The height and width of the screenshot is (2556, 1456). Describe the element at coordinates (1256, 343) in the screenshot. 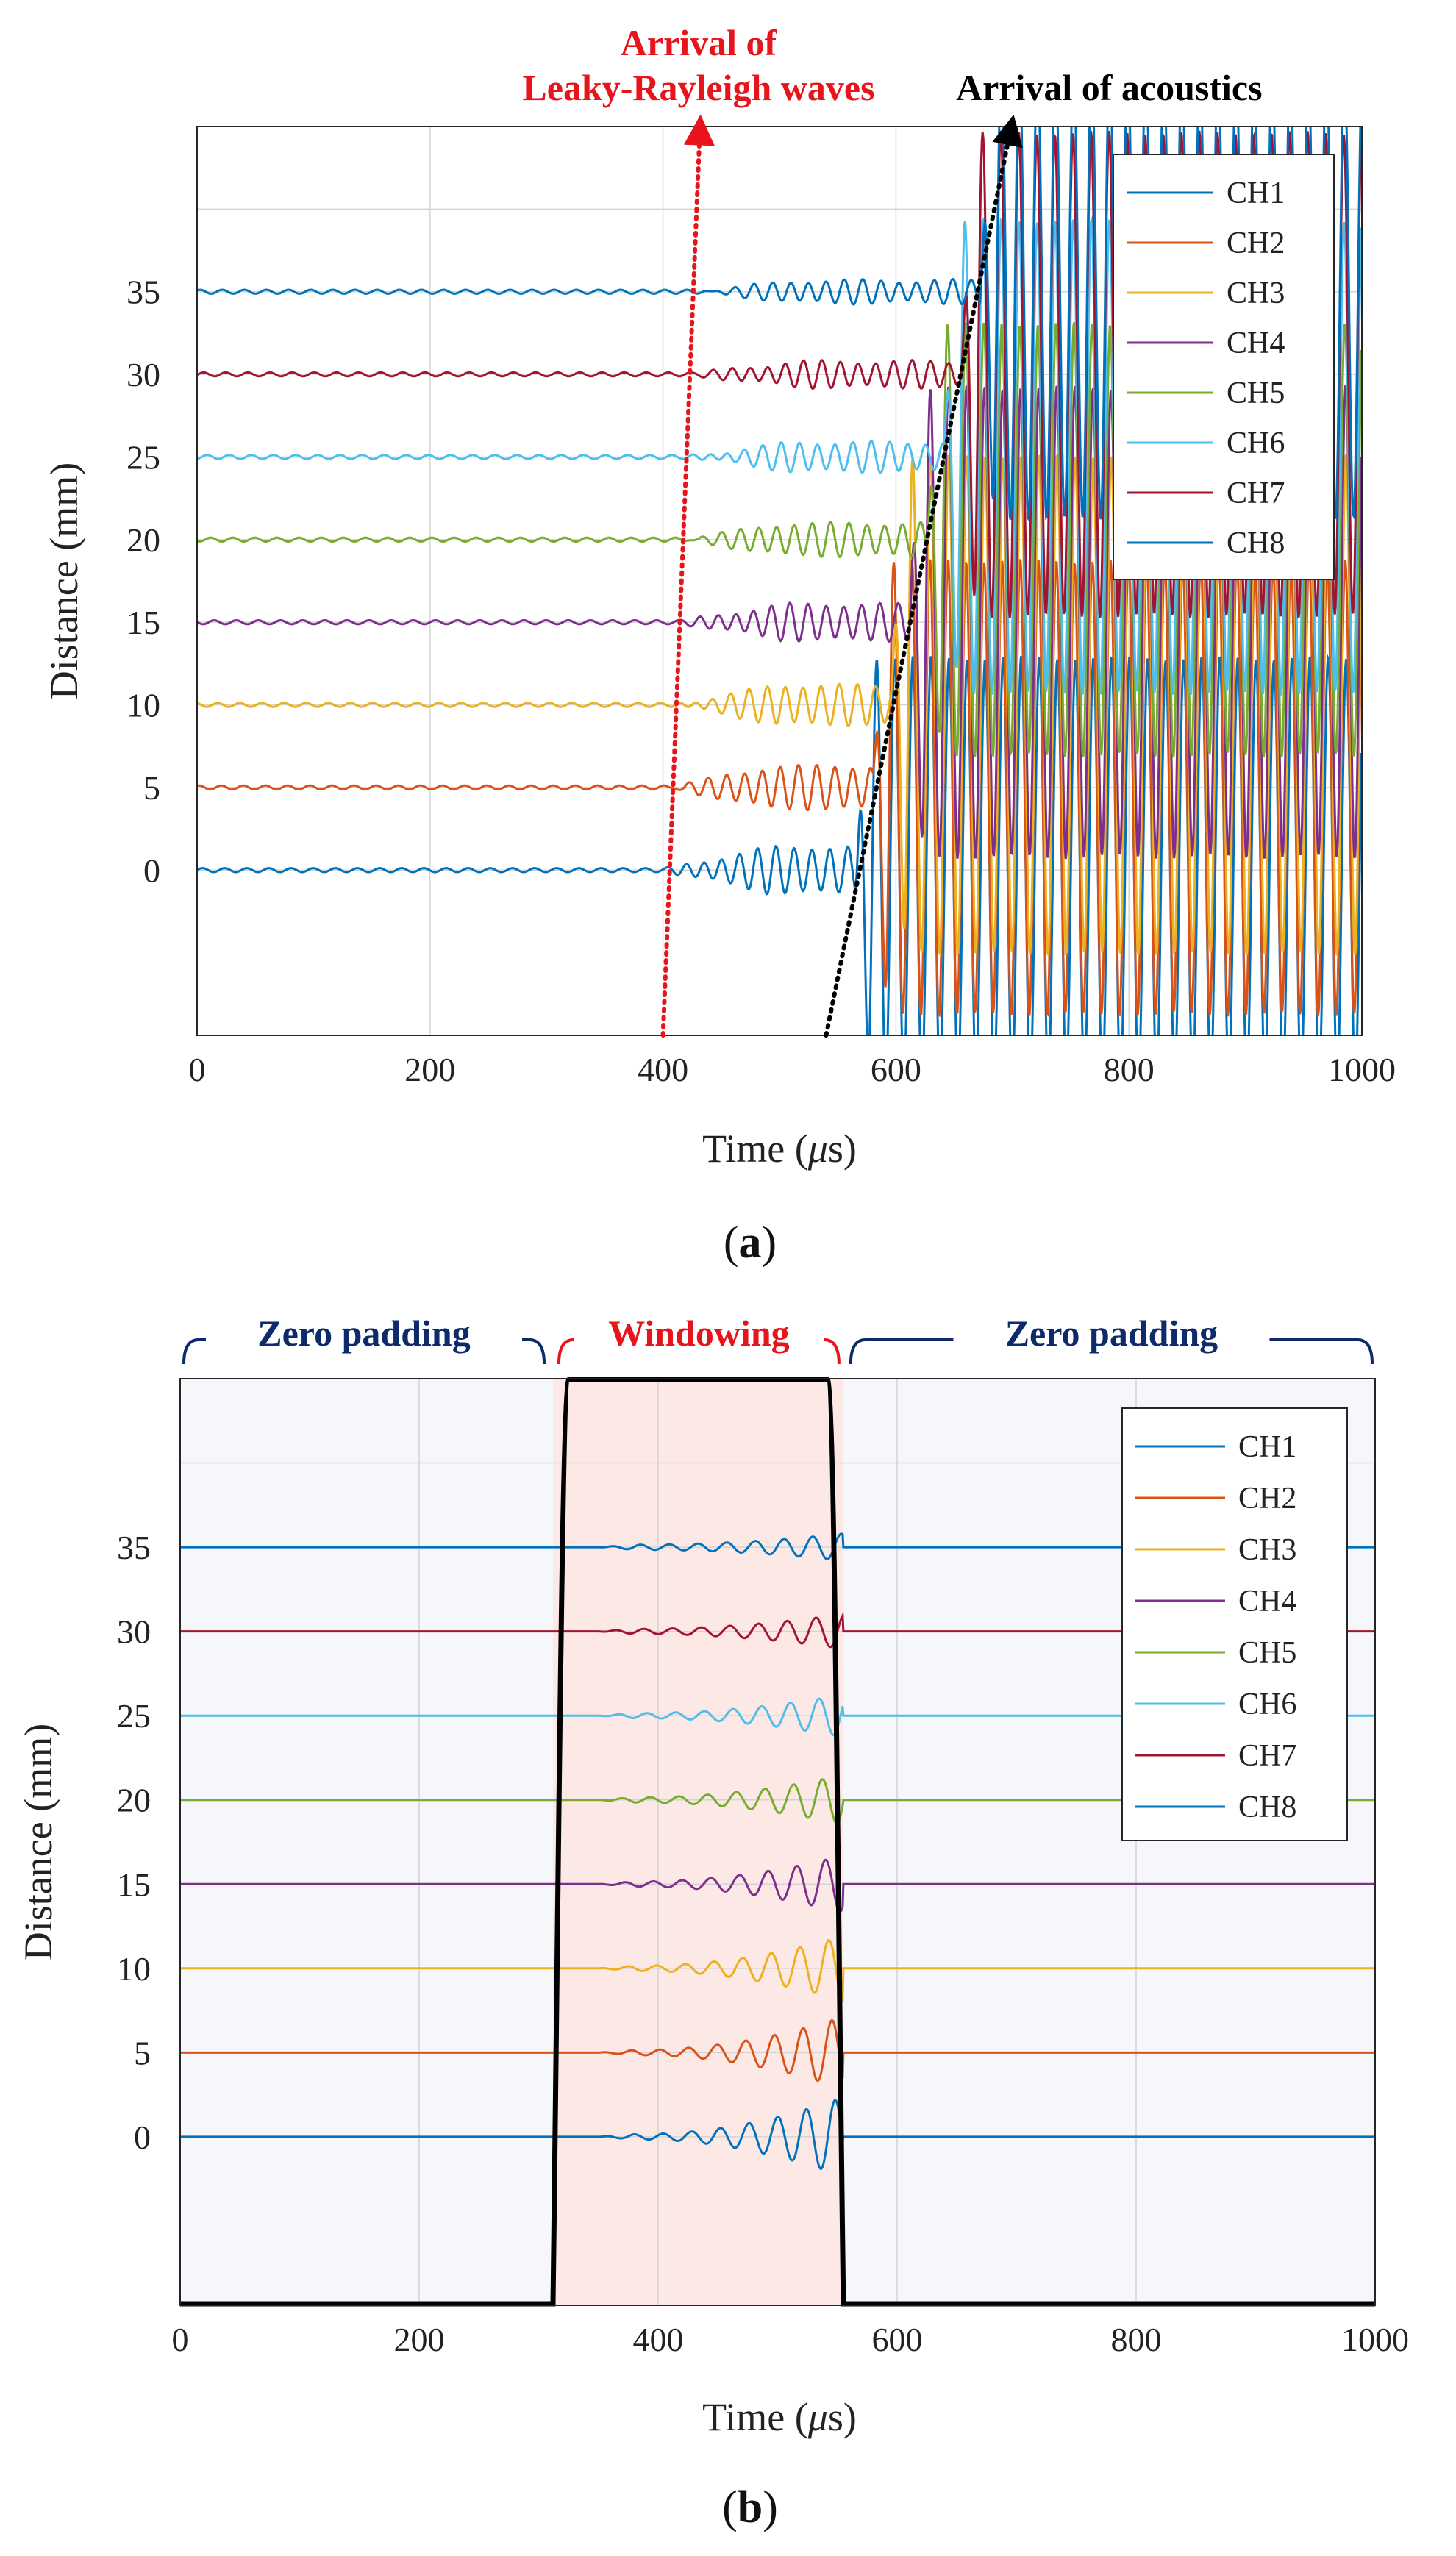

I see `legend-label-a-ch4: CH4` at that location.